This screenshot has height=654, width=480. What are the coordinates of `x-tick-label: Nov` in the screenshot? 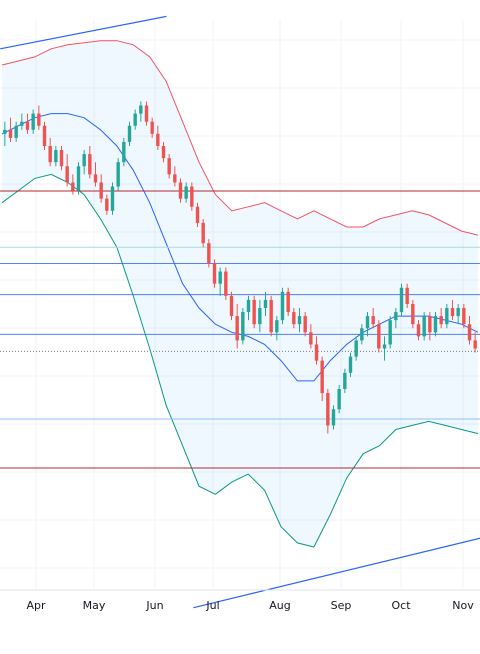 It's located at (463, 605).